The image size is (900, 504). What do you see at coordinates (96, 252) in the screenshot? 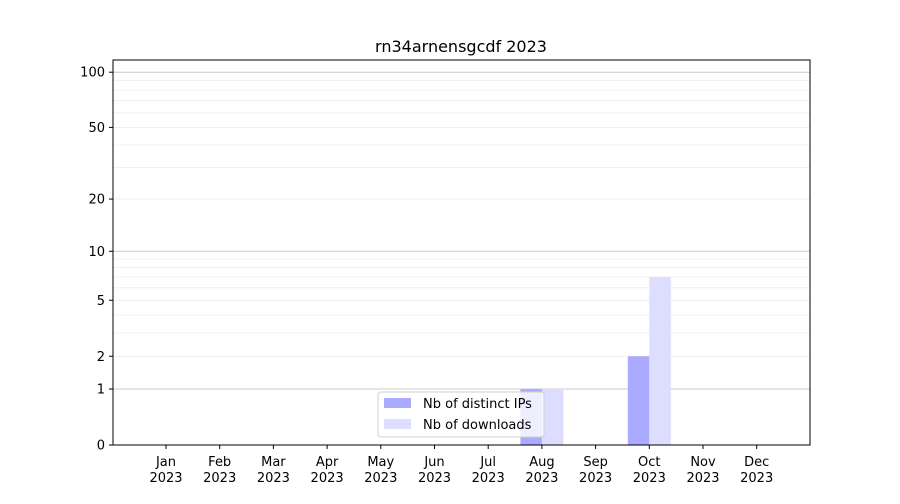
I see `y-tick-label: 10` at bounding box center [96, 252].